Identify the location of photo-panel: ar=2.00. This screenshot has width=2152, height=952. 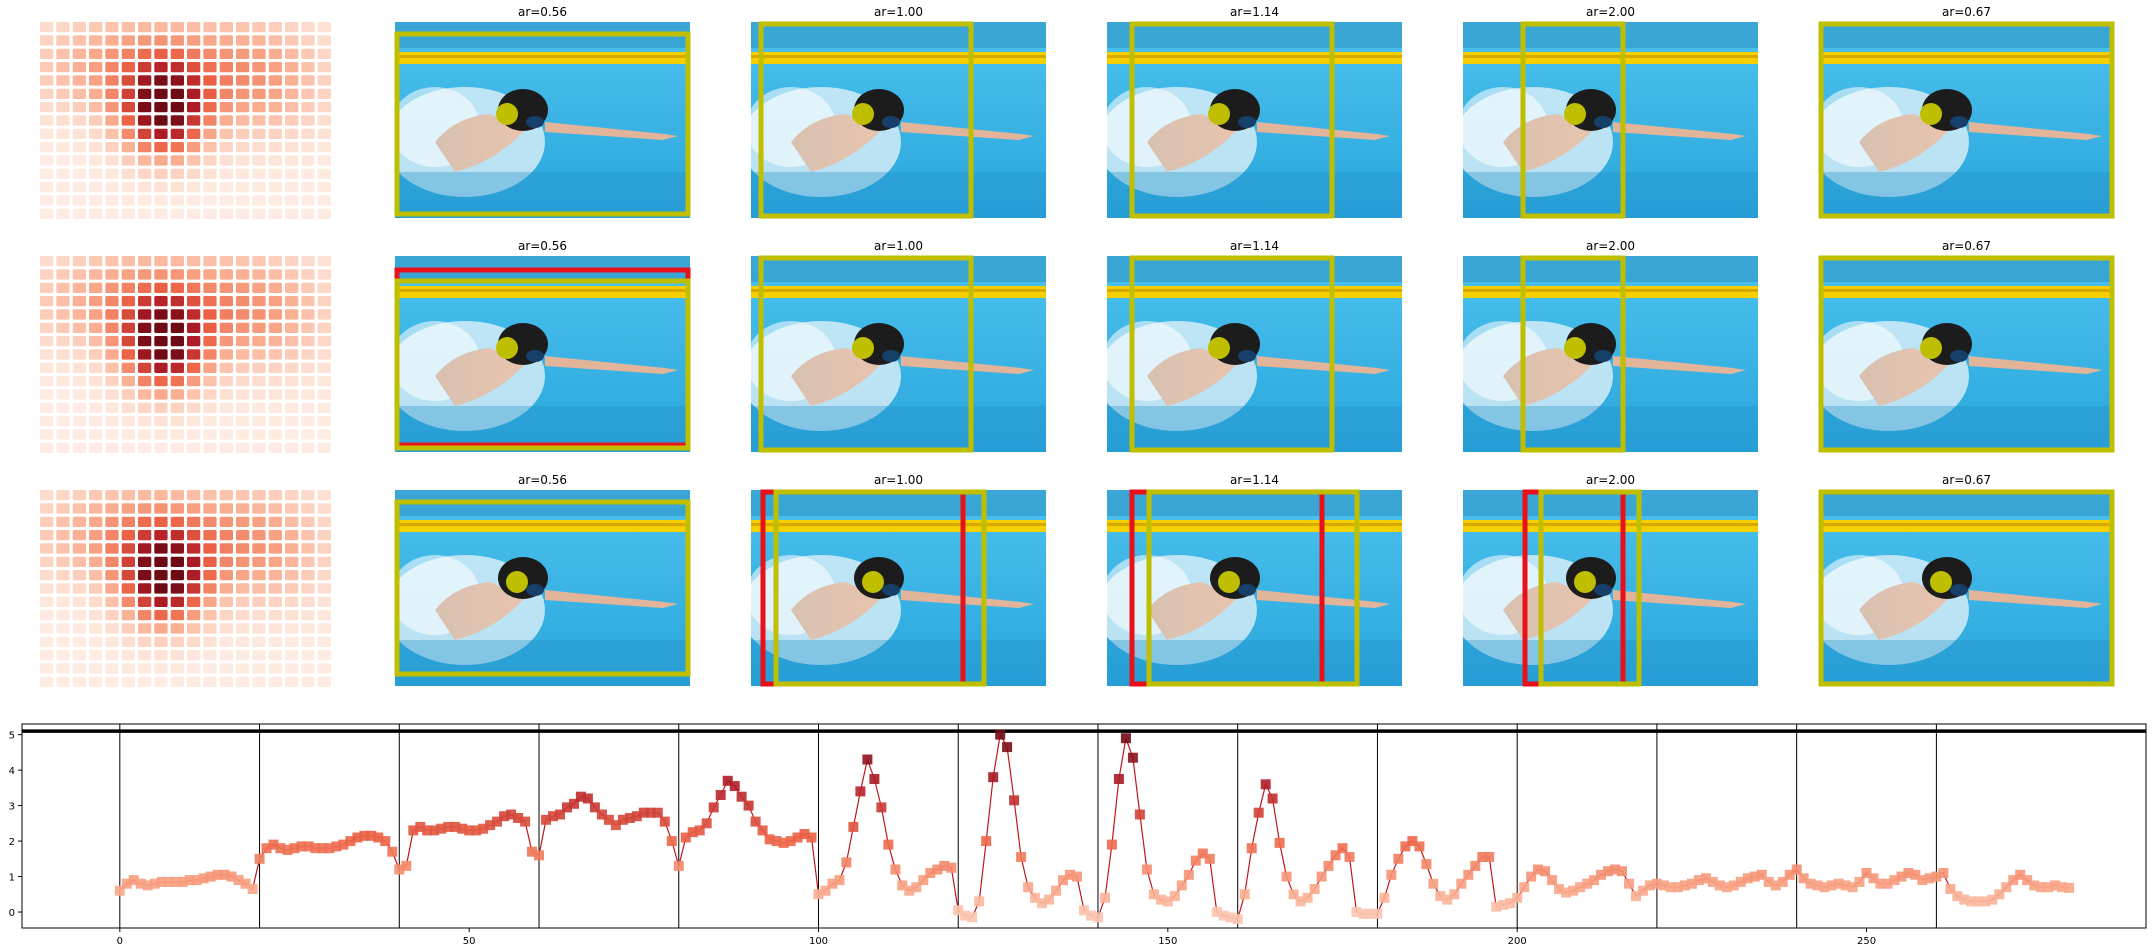
(1610, 112).